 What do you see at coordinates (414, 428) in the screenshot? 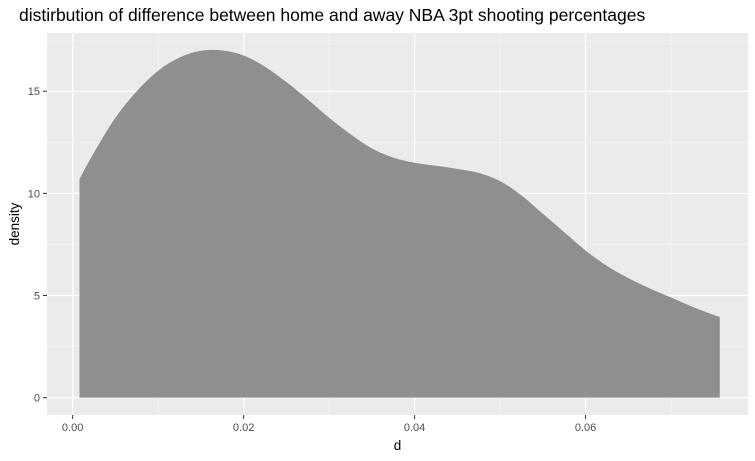
I see `x-tick-label: 0.04` at bounding box center [414, 428].